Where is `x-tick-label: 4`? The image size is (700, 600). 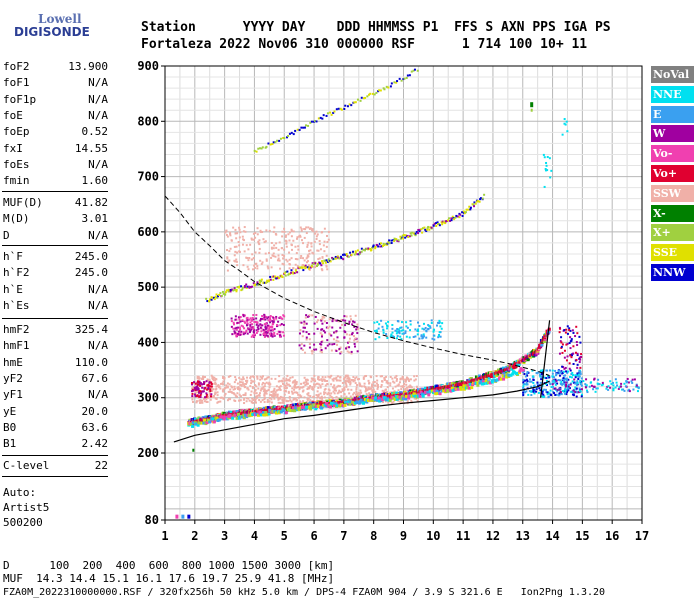 x-tick-label: 4 is located at coordinates (254, 536).